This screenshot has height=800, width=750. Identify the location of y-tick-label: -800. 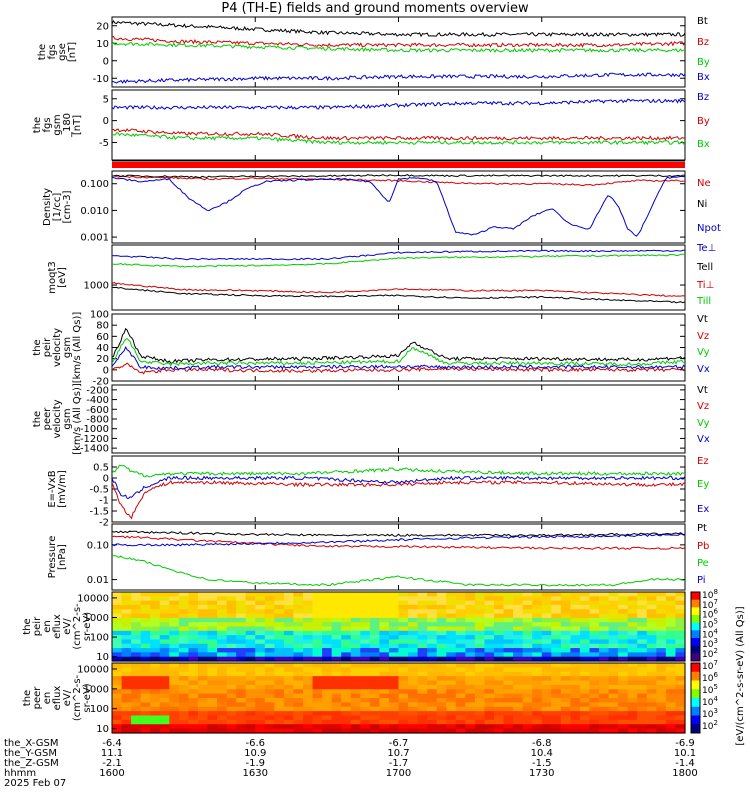
(97, 420).